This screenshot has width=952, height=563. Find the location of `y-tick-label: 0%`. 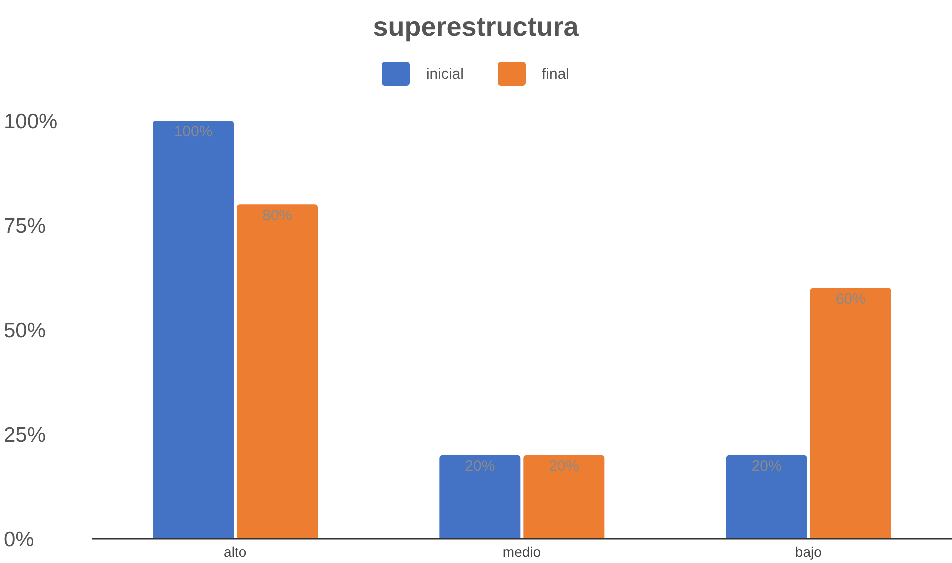

y-tick-label: 0% is located at coordinates (19, 540).